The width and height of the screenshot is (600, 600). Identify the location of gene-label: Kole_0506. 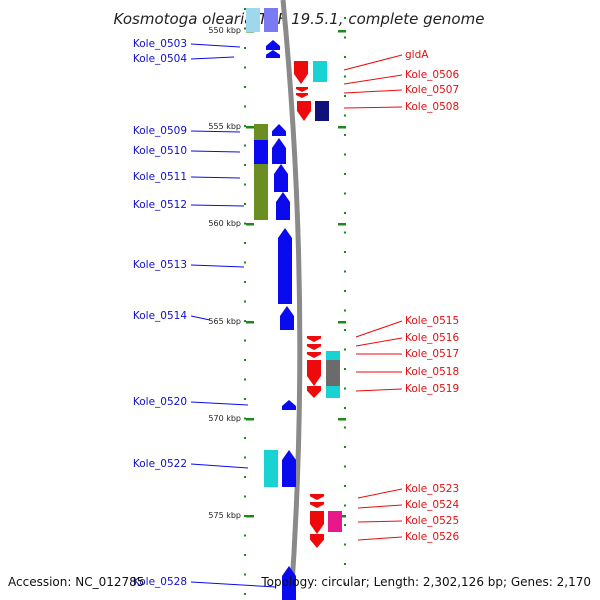
(432, 75).